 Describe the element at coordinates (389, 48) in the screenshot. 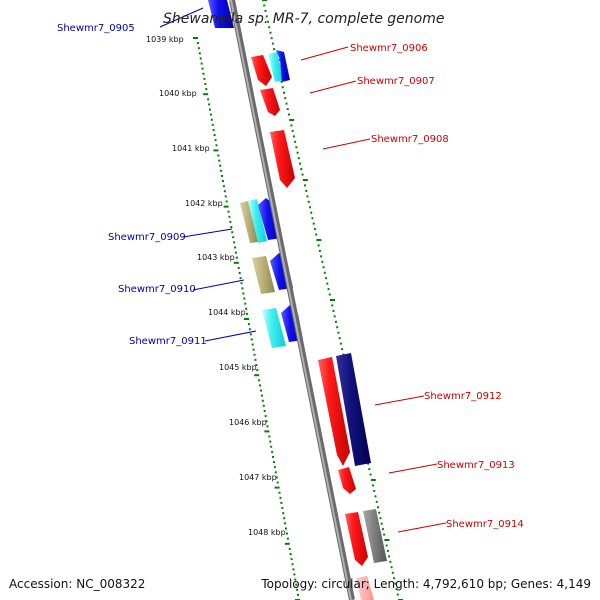

I see `gene-label-0906: Shewmr7_0906` at that location.